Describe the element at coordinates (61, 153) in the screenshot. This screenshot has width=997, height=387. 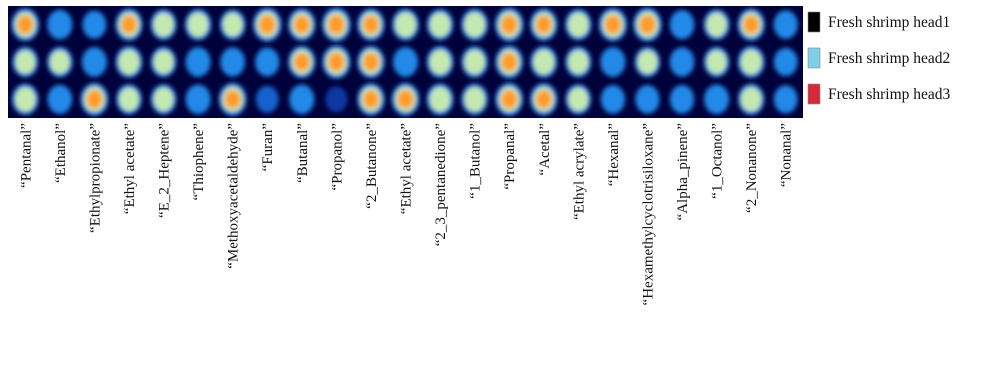
I see `column-label: “Ethanol”` at that location.